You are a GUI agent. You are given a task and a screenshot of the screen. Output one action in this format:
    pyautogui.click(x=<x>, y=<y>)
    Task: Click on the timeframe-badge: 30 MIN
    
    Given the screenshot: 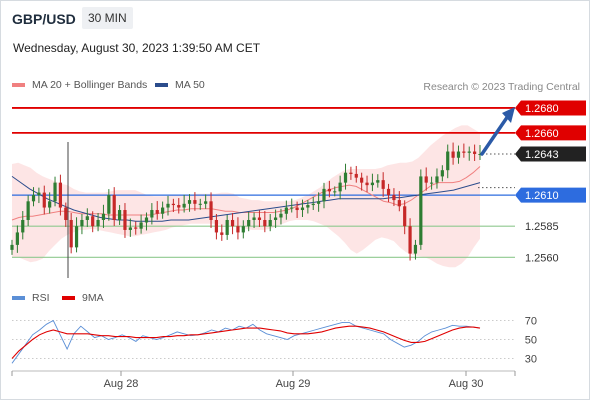 What is the action you would take?
    pyautogui.click(x=107, y=18)
    